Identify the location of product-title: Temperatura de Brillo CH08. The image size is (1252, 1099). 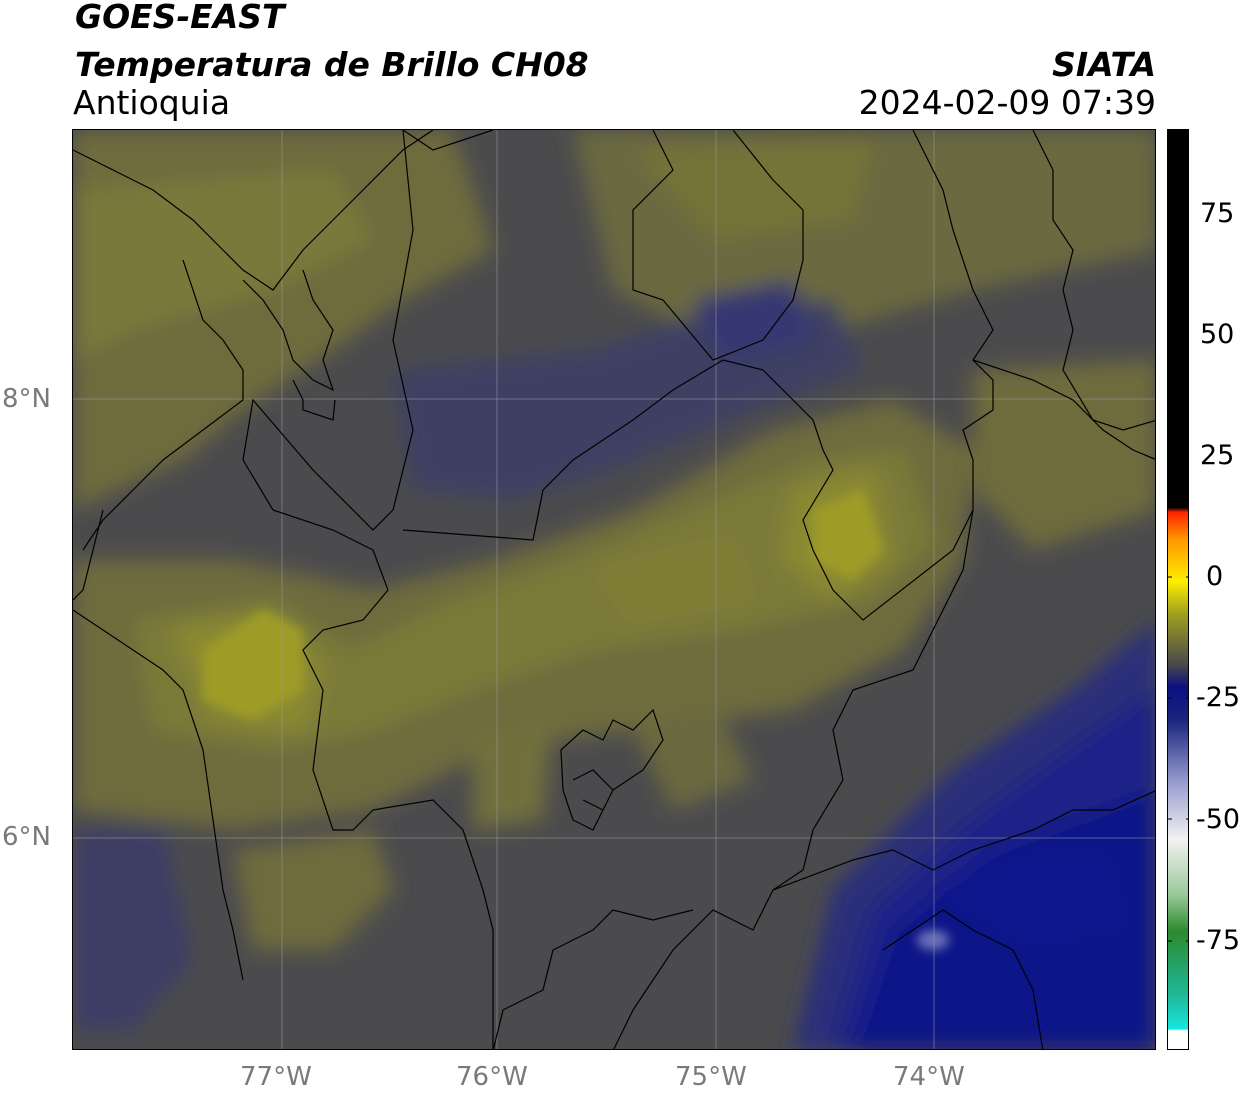
(332, 64).